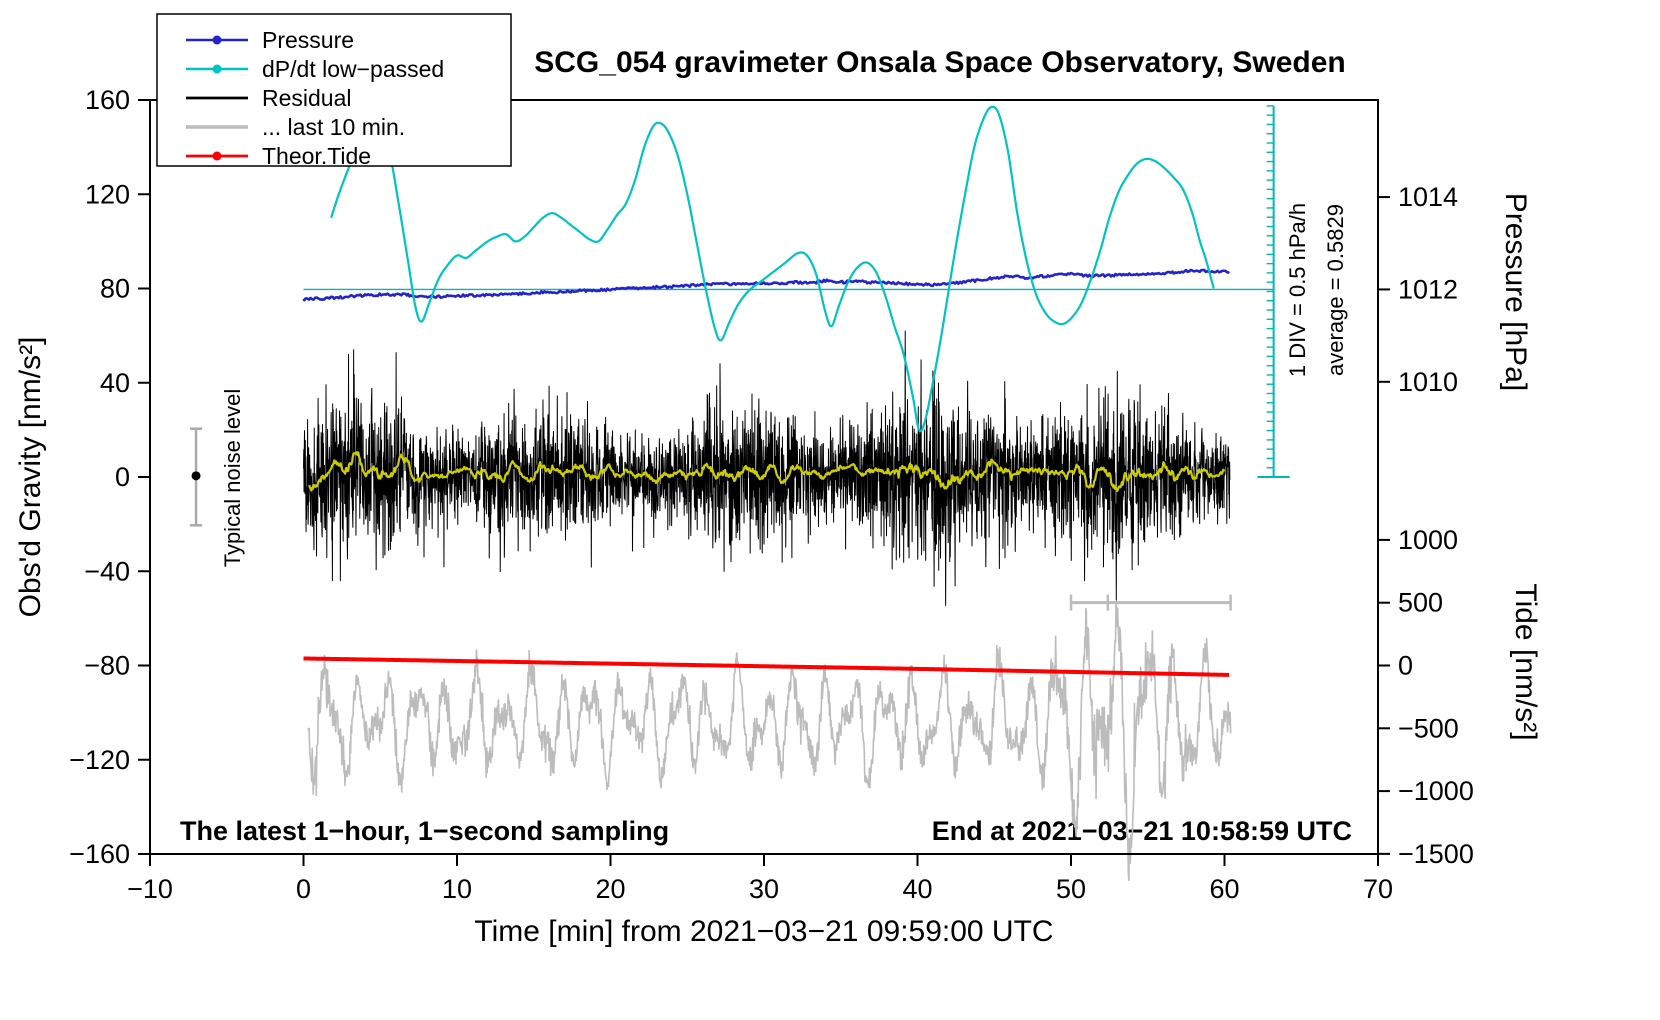 The width and height of the screenshot is (1660, 1020). I want to click on y-left-tick-label: 0, so click(122, 477).